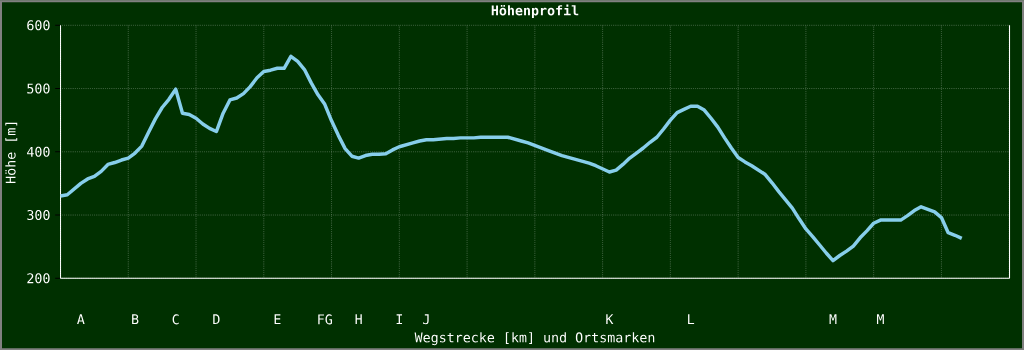  I want to click on x-tick-label: C, so click(175, 319).